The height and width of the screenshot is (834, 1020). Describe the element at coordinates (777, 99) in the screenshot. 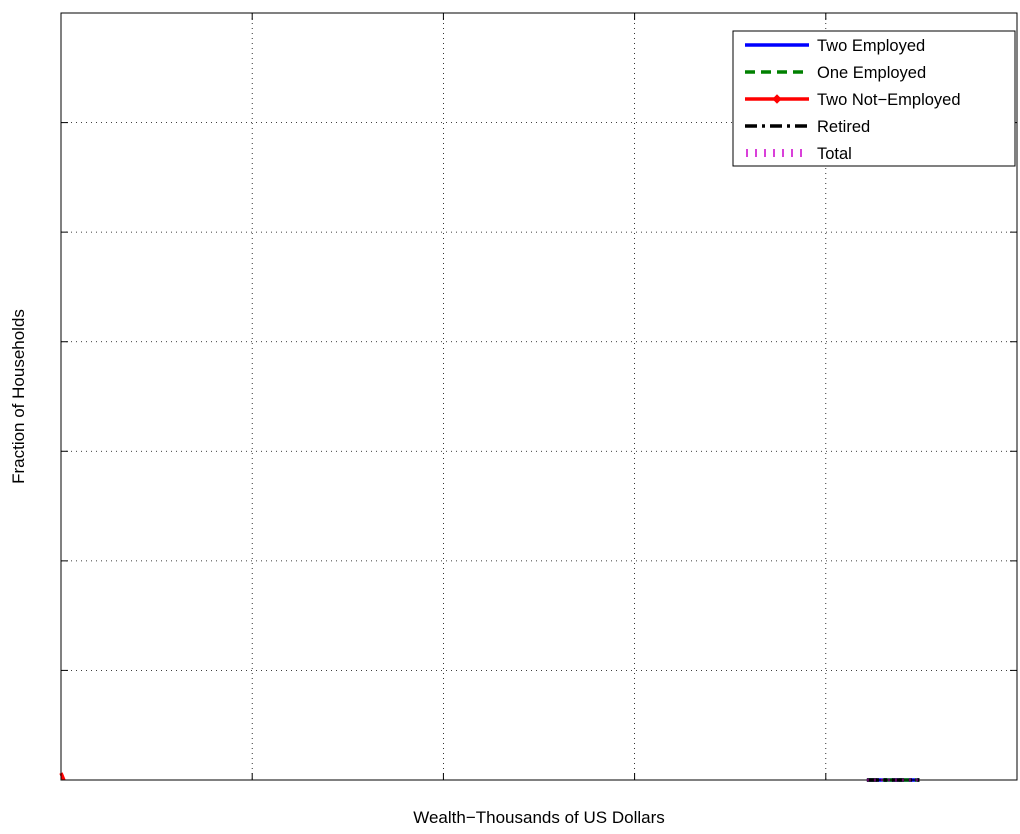

I see `legend-marker-diamond` at that location.